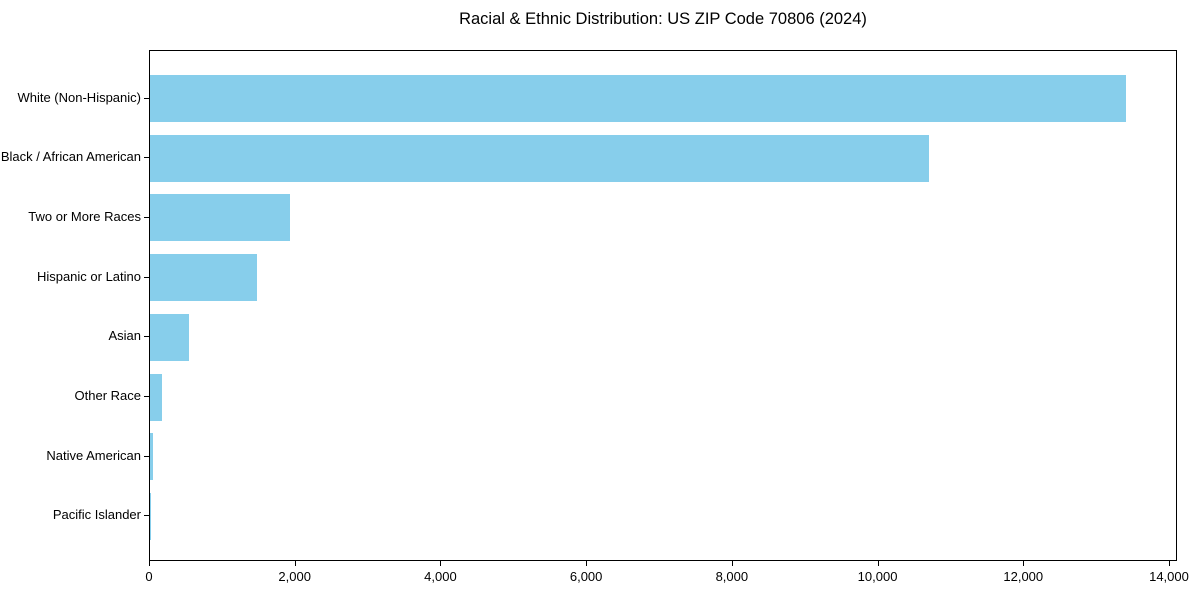 Image resolution: width=1200 pixels, height=600 pixels. I want to click on y-tick-label-two-or-more-races: Two or More Races, so click(84, 216).